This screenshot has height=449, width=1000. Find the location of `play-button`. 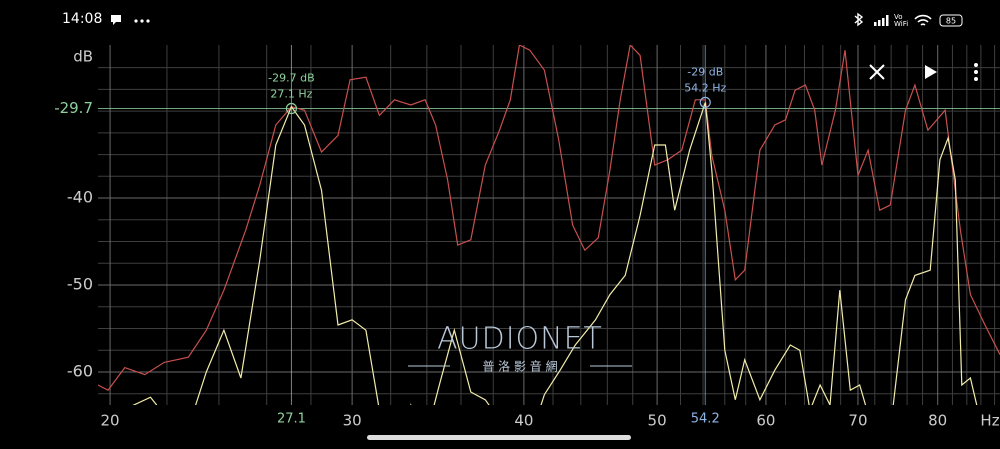

play-button is located at coordinates (931, 72).